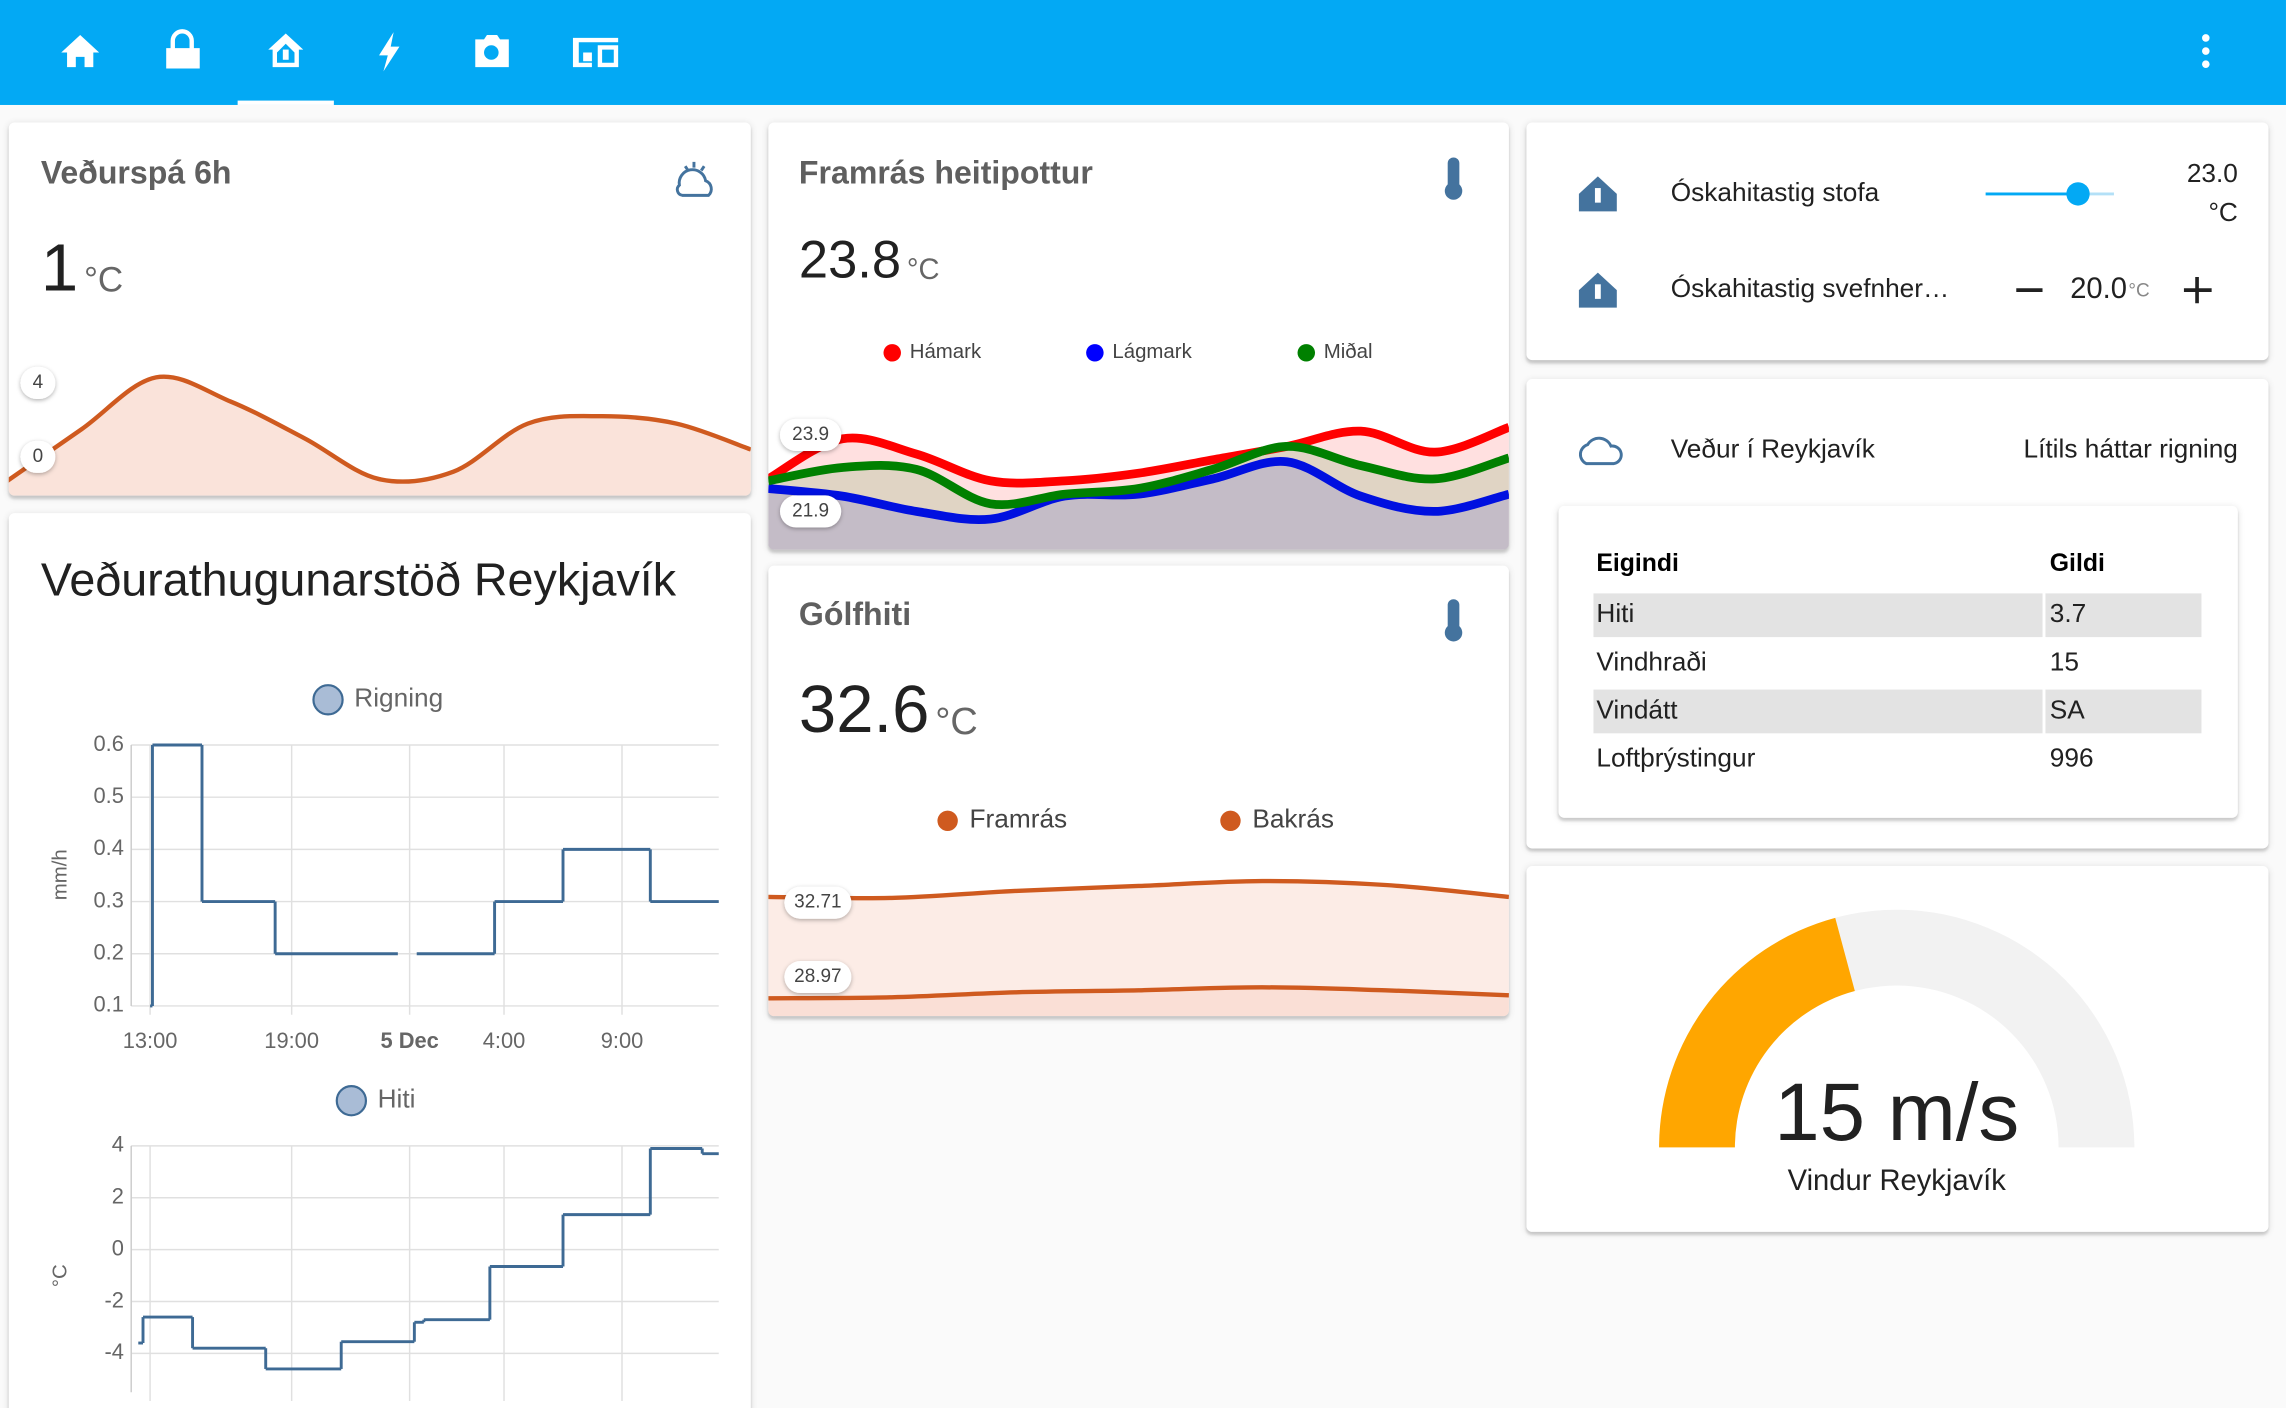  Describe the element at coordinates (850, 260) in the screenshot. I see `sensor-value: 23.8` at that location.